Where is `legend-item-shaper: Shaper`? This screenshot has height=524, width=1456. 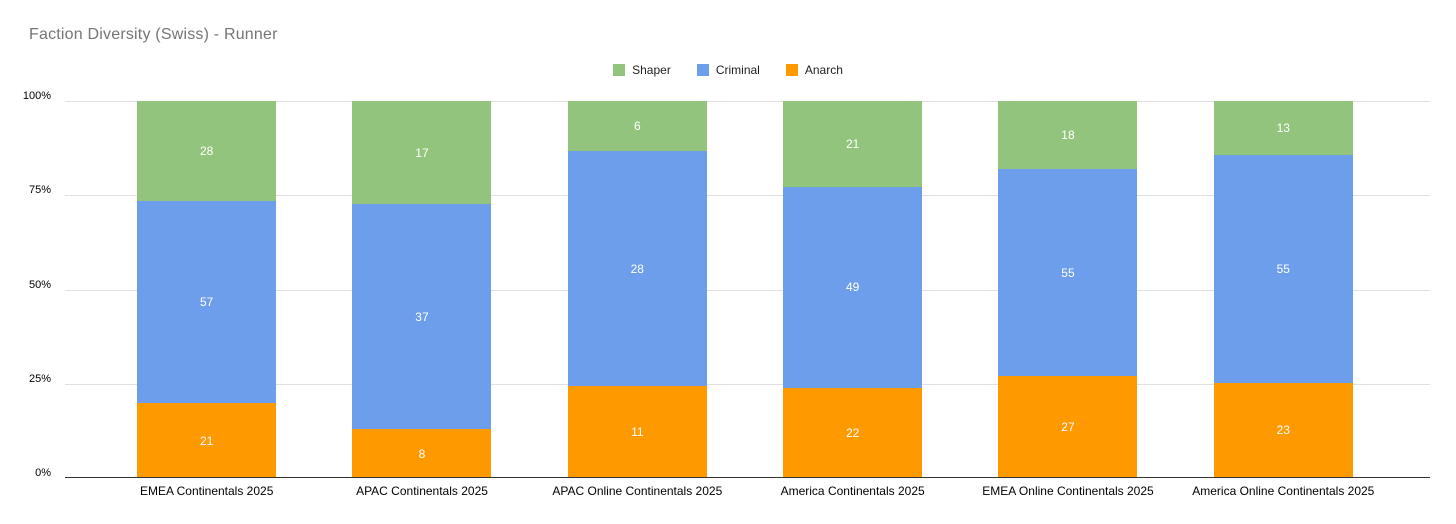 legend-item-shaper: Shaper is located at coordinates (642, 70).